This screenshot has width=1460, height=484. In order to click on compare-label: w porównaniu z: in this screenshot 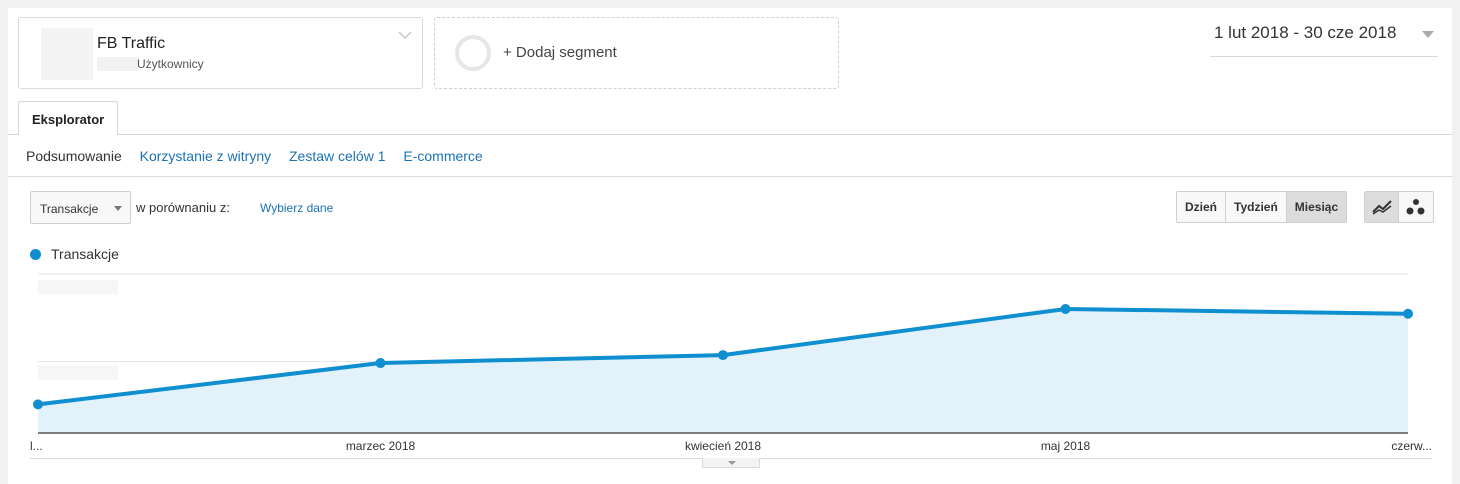, I will do `click(183, 207)`.